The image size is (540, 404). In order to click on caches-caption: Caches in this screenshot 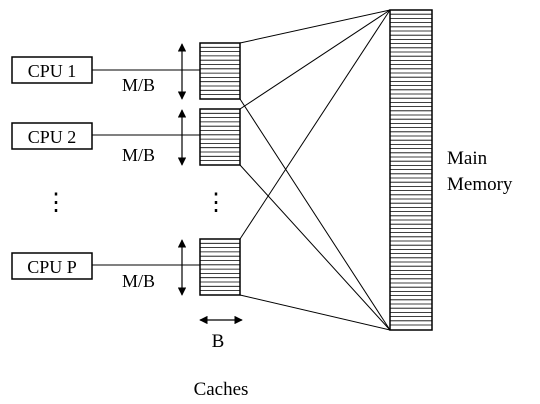, I will do `click(221, 389)`.